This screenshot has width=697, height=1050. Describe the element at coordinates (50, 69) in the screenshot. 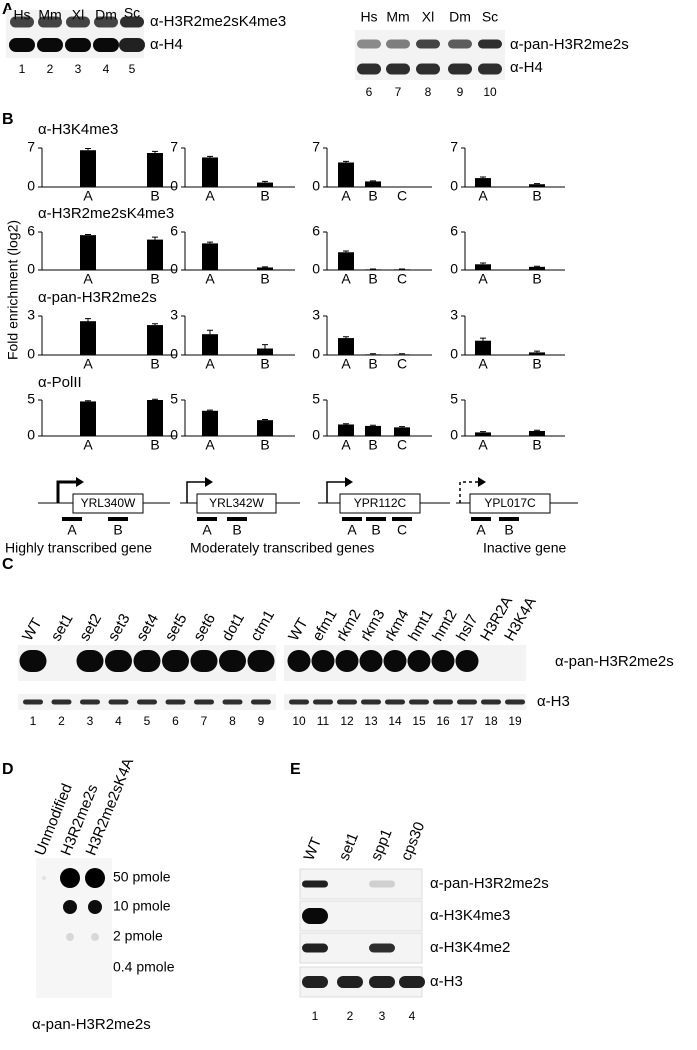

I see `lane-number: 2` at that location.